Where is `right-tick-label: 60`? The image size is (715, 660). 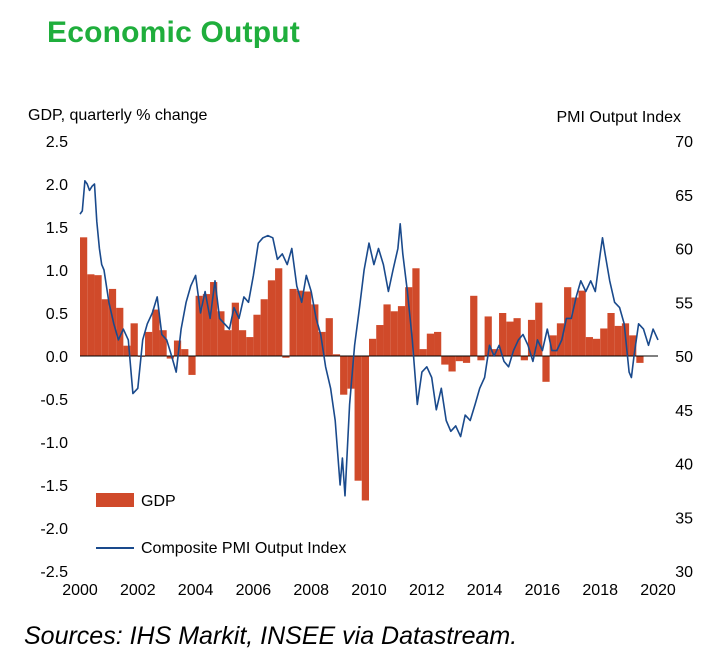
right-tick-label: 60 is located at coordinates (684, 250).